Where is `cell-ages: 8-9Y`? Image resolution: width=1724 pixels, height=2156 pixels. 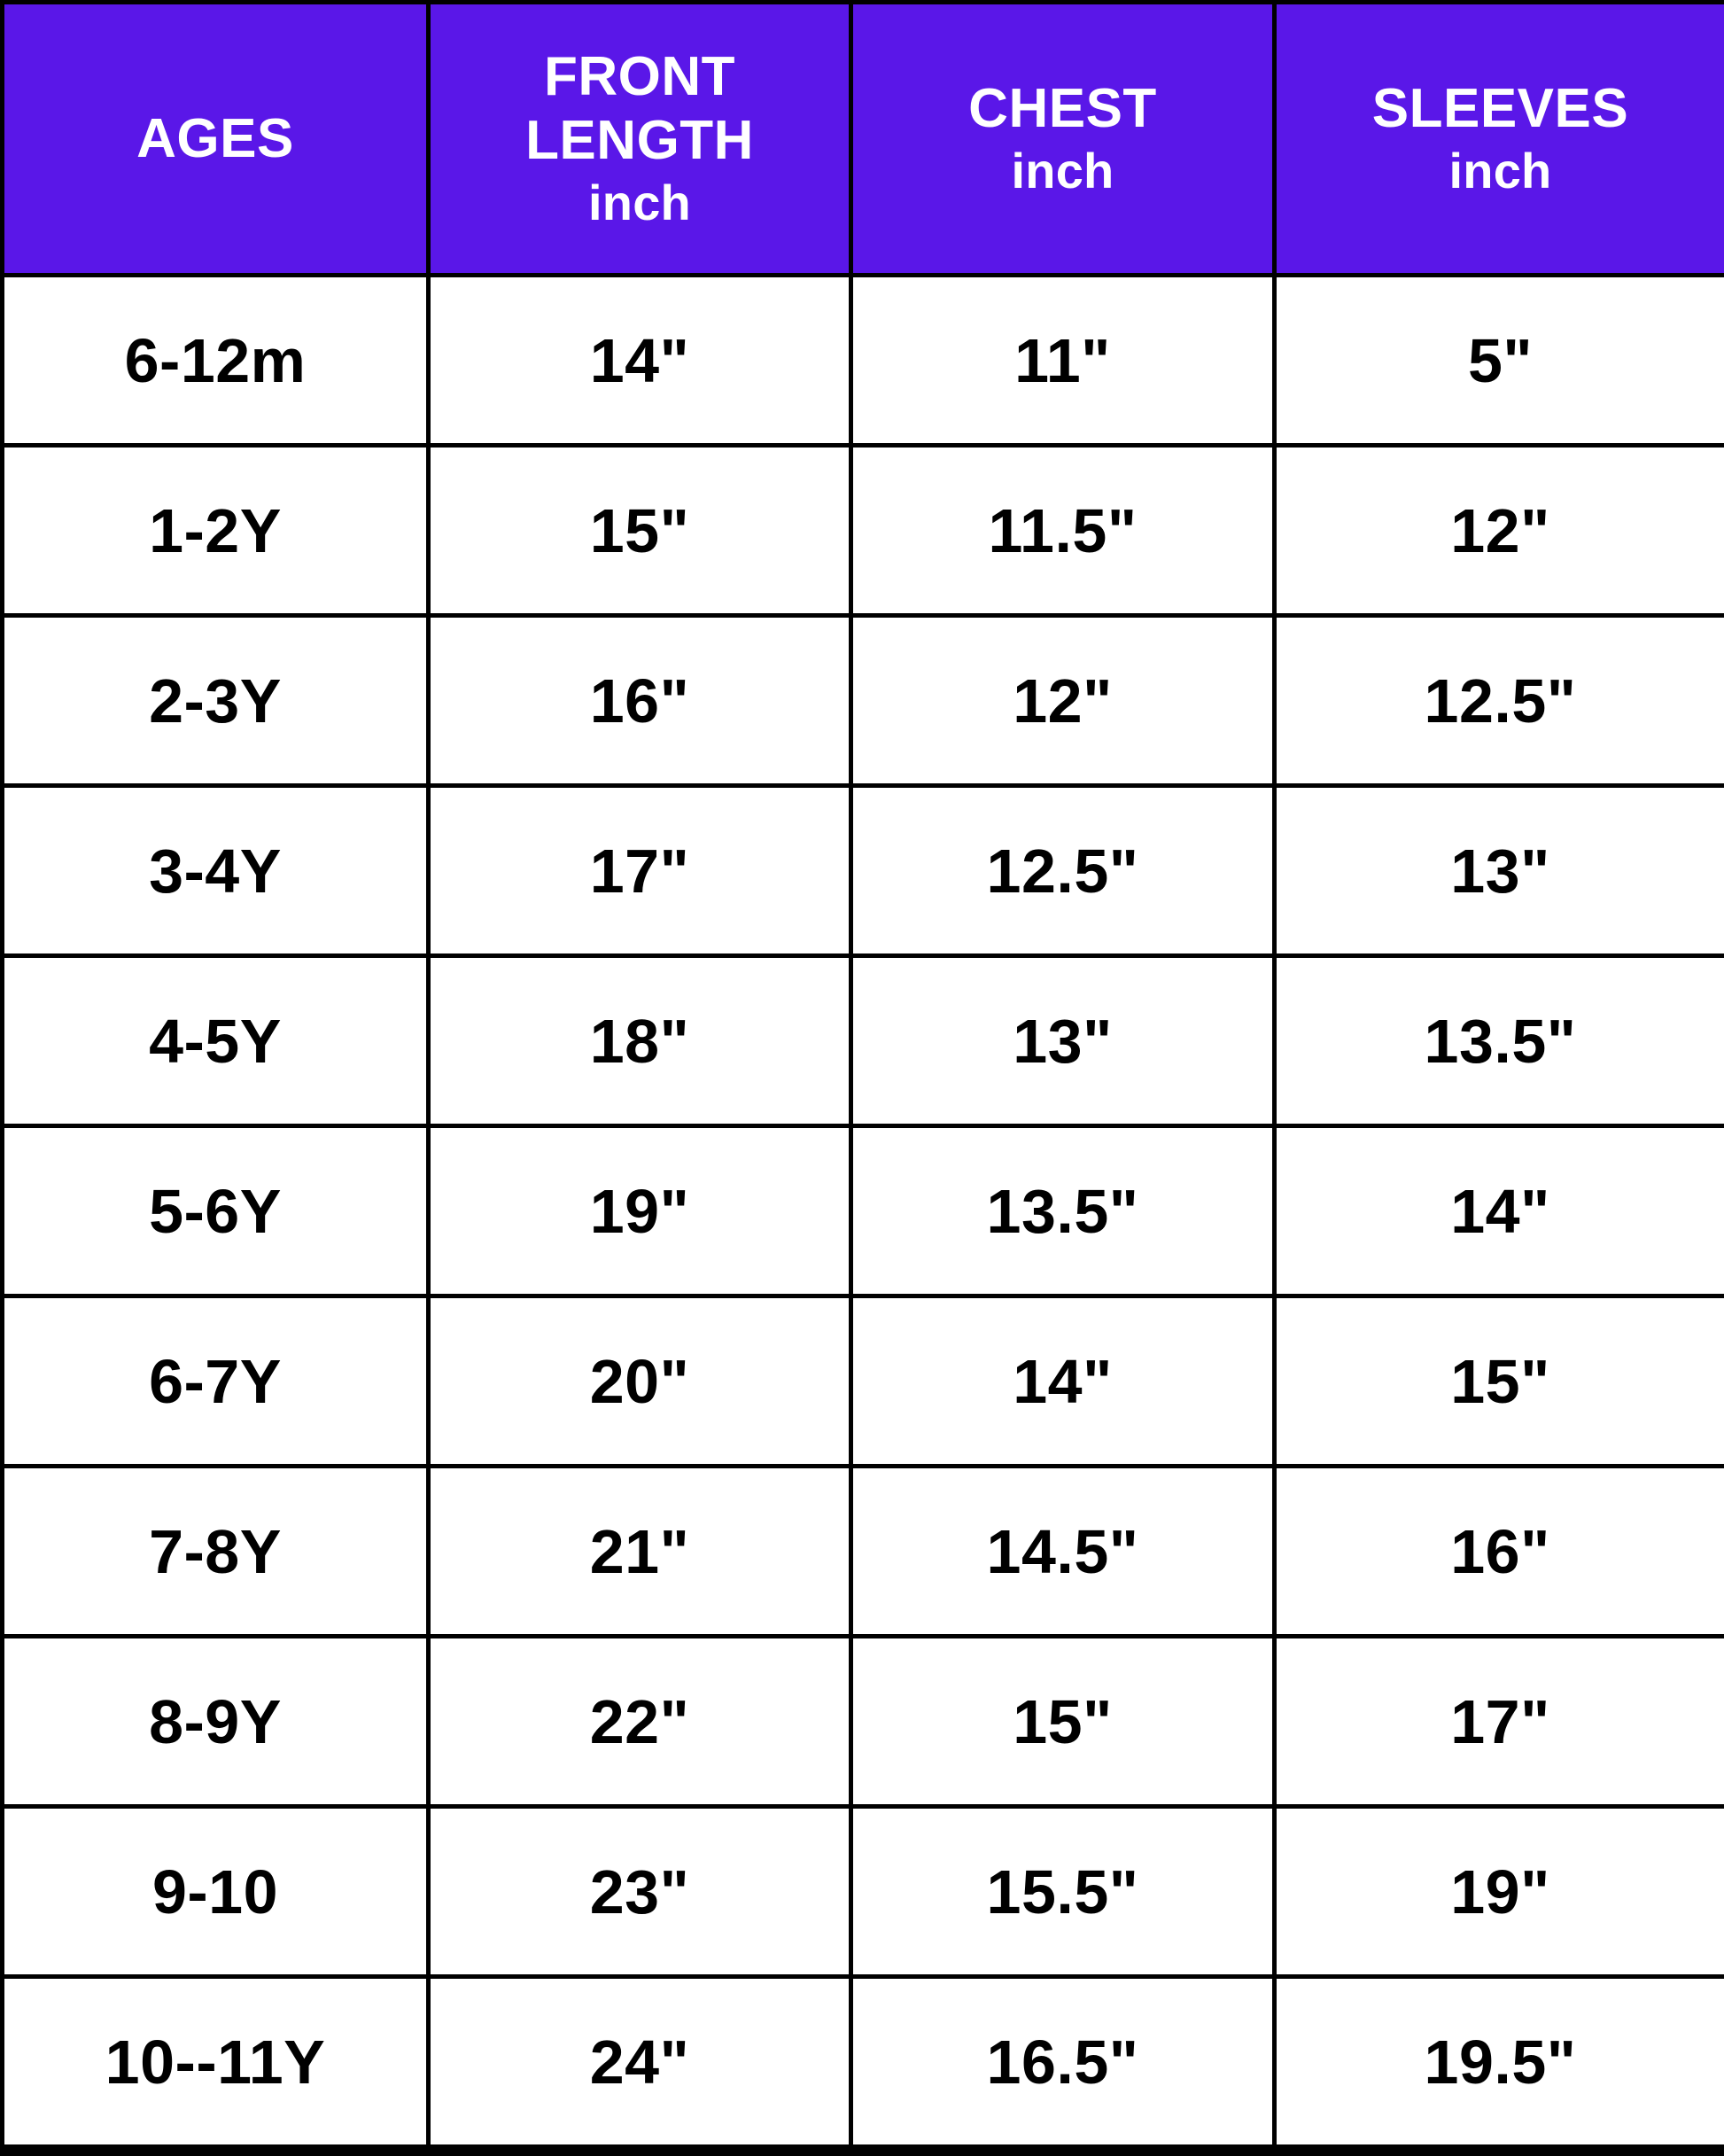 cell-ages: 8-9Y is located at coordinates (215, 1721).